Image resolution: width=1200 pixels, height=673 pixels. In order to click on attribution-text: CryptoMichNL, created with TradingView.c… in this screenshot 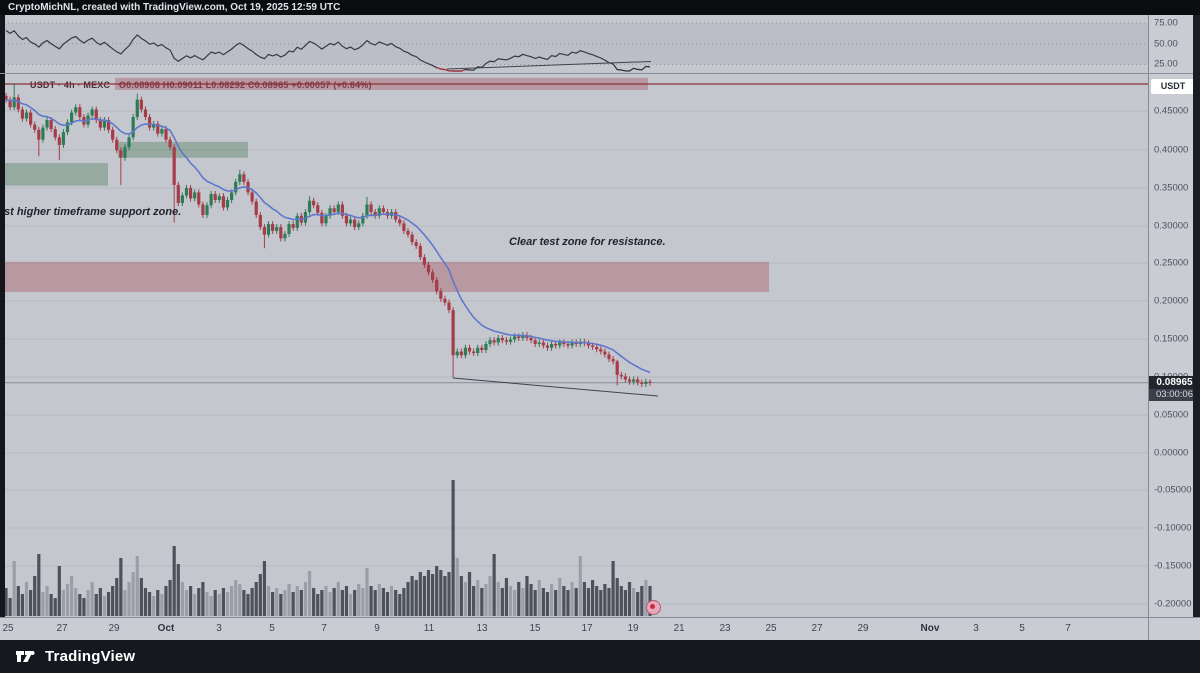, I will do `click(174, 7)`.